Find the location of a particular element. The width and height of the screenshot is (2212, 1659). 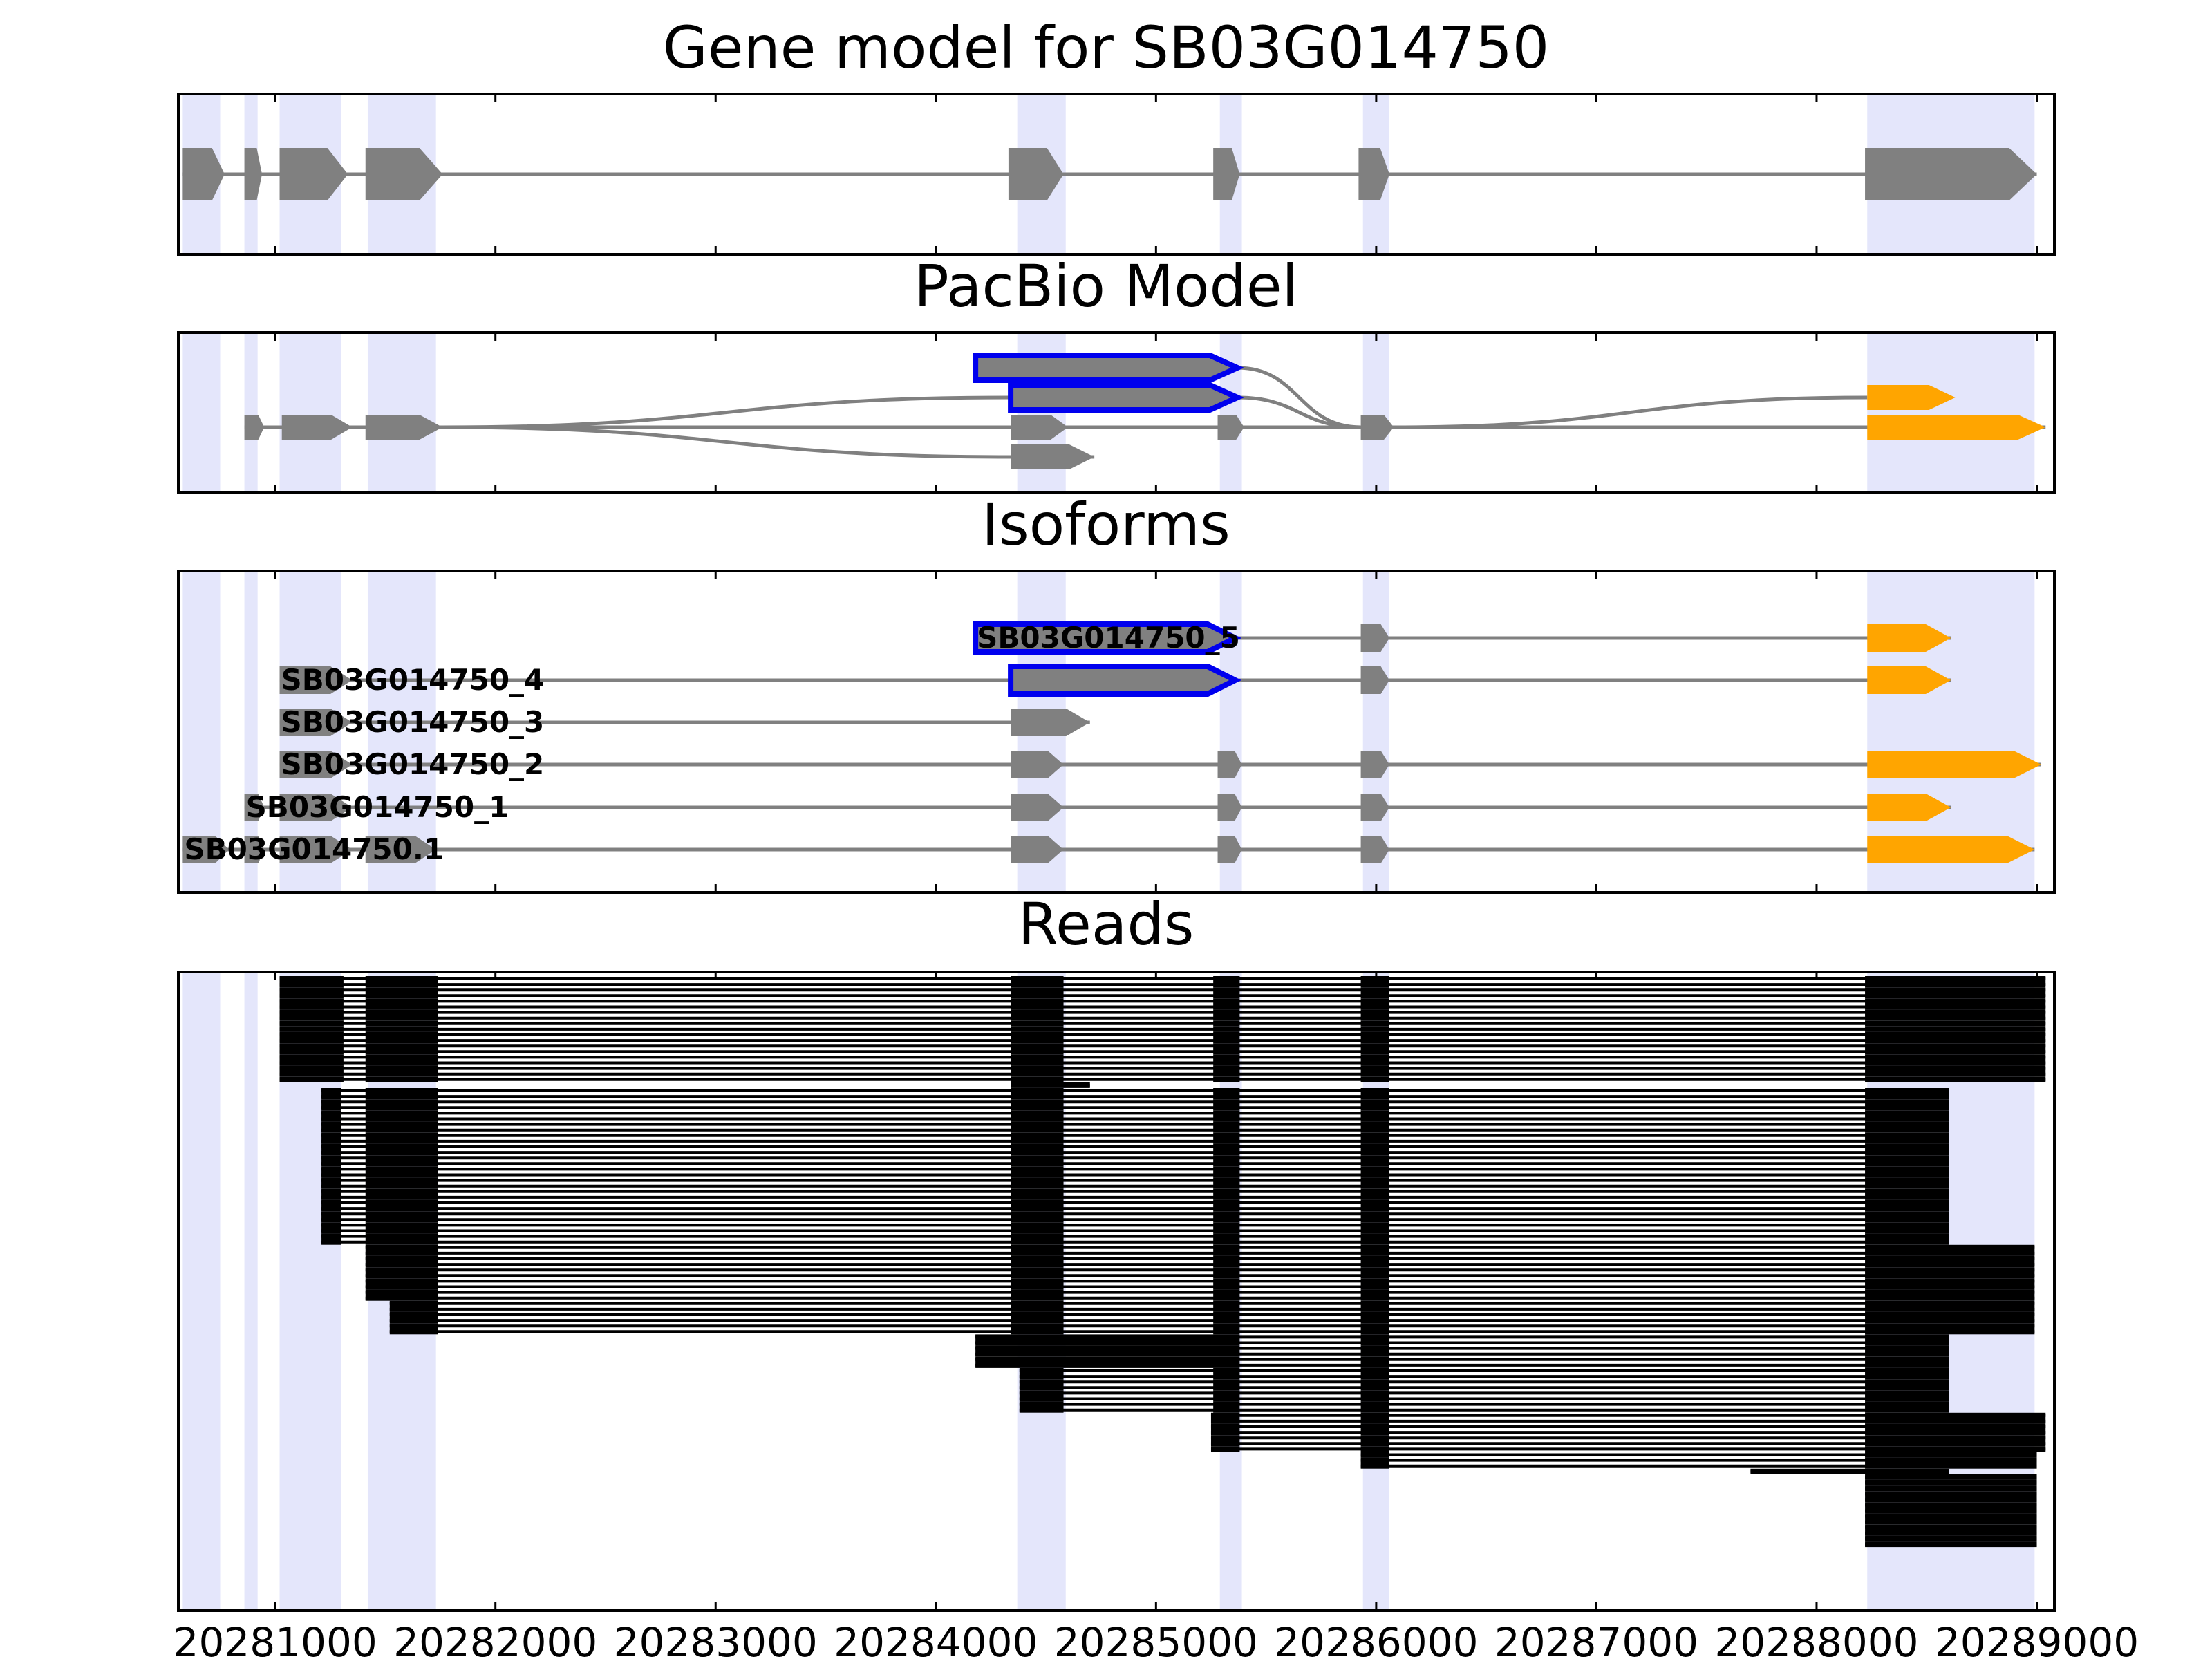

panel-pacbio-model: PacBio Model is located at coordinates (1117, 373).